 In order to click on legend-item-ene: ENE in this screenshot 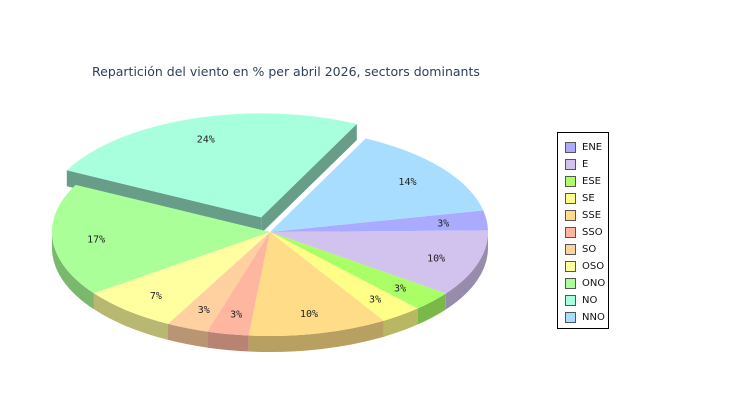, I will do `click(583, 147)`.